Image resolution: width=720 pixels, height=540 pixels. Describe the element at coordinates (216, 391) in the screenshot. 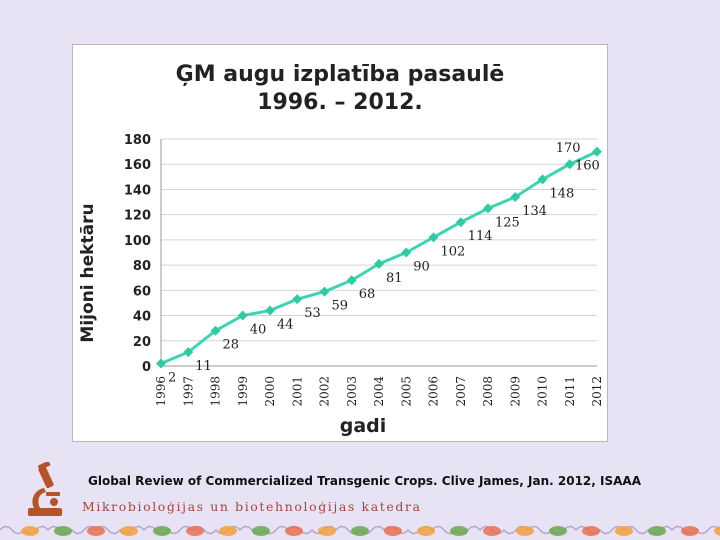

I see `x-tick-label: 1998` at that location.